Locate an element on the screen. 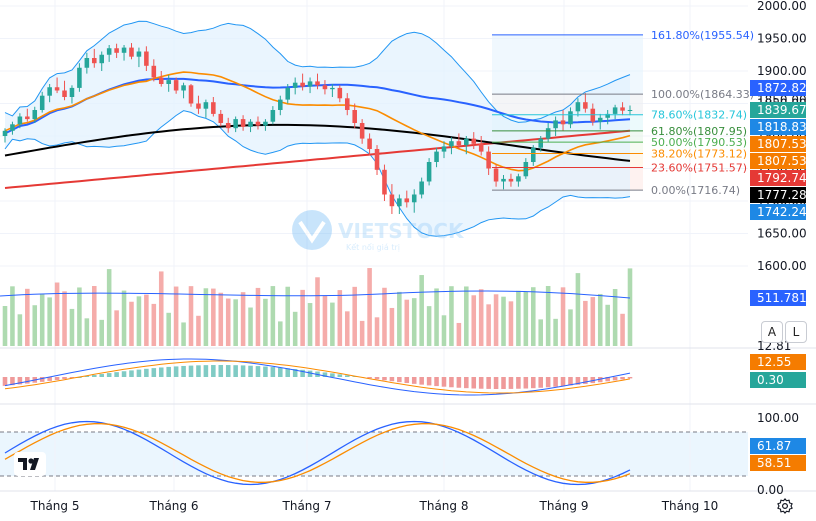 The height and width of the screenshot is (521, 816). auto-scale-button: A is located at coordinates (772, 332).